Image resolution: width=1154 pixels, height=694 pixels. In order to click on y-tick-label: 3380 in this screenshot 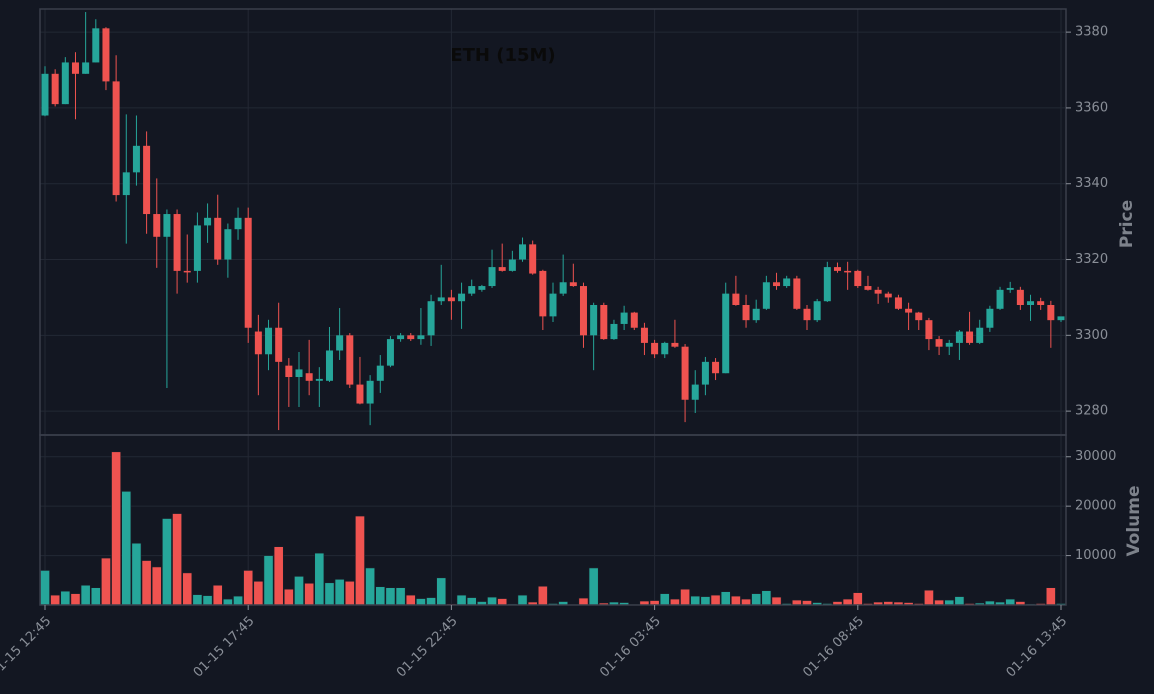, I will do `click(1091, 32)`.